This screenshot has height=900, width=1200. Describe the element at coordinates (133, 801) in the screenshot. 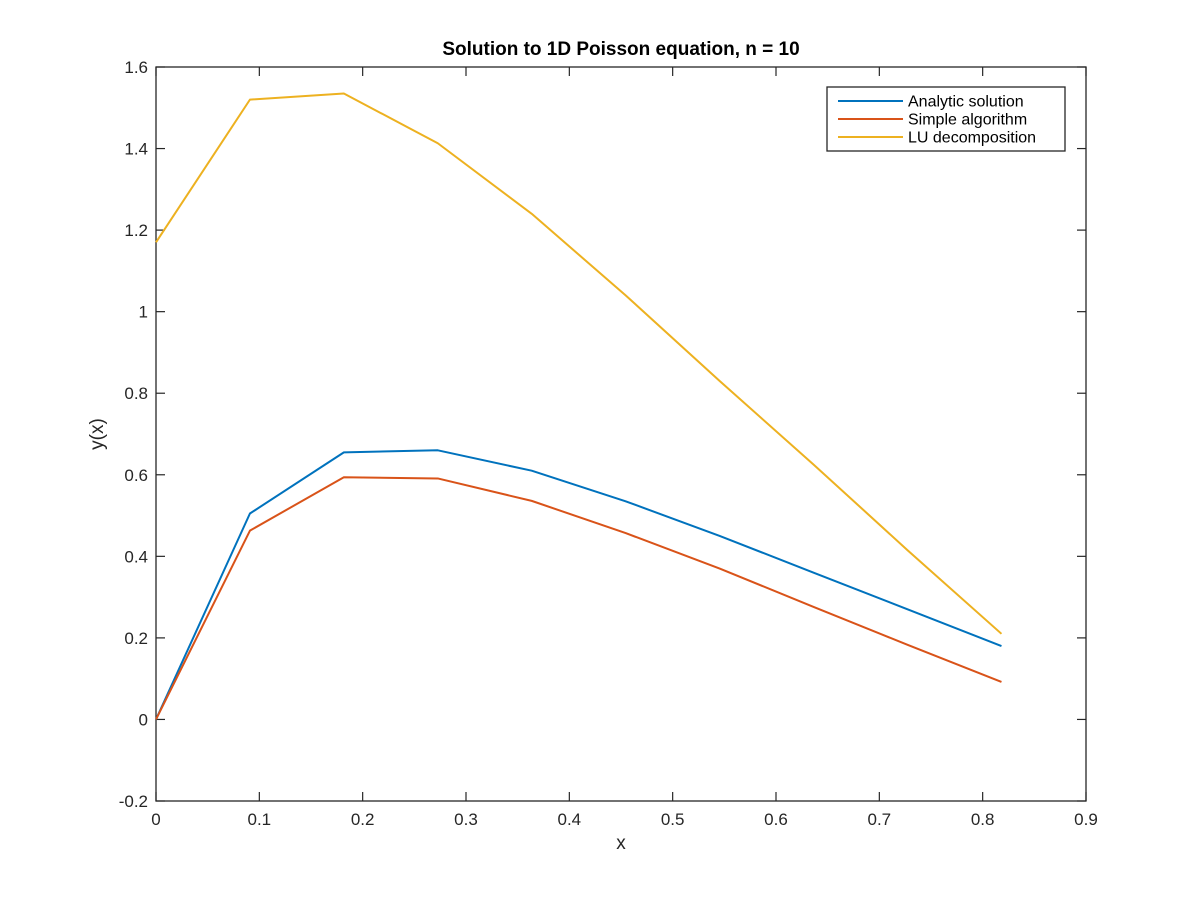

I see `y-tick-label: -0.2` at that location.